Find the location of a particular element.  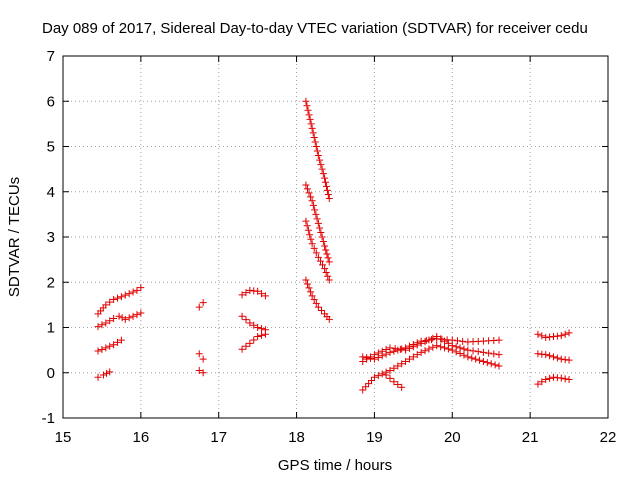

series-arc-b2 is located at coordinates (201, 356).